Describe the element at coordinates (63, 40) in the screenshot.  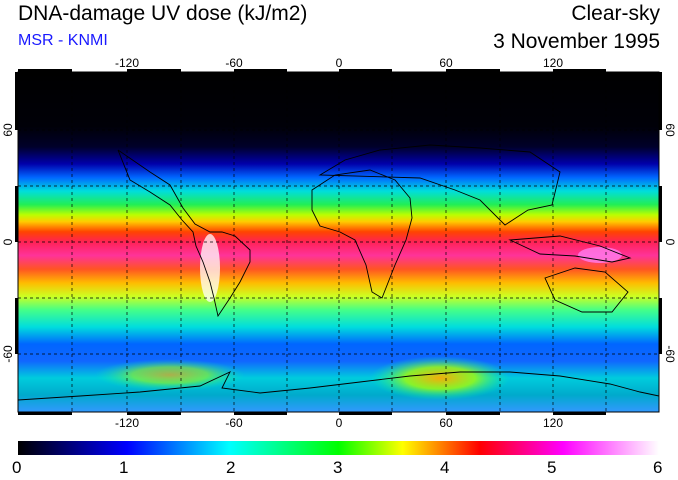
I see `source-label: MSR - KNMI` at that location.